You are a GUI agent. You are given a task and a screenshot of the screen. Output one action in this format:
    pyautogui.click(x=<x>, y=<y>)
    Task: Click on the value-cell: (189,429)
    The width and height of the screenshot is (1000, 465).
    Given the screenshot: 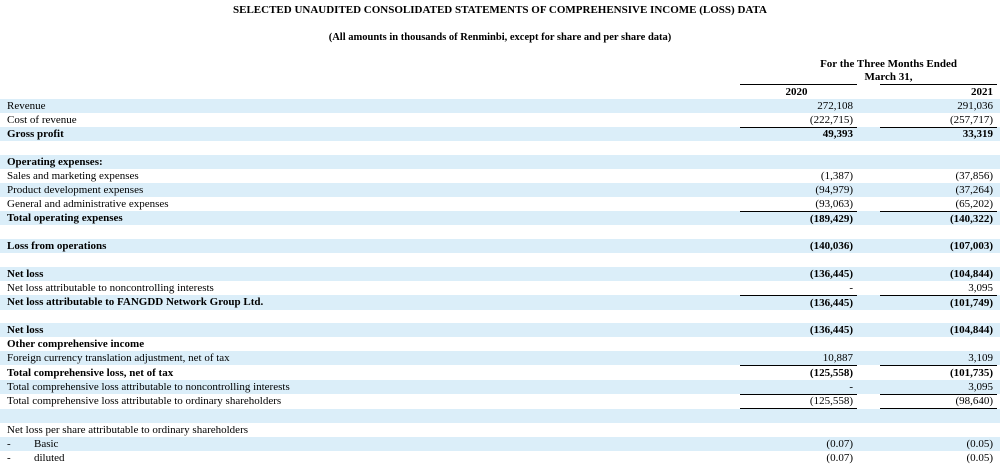 What is the action you would take?
    pyautogui.click(x=831, y=218)
    